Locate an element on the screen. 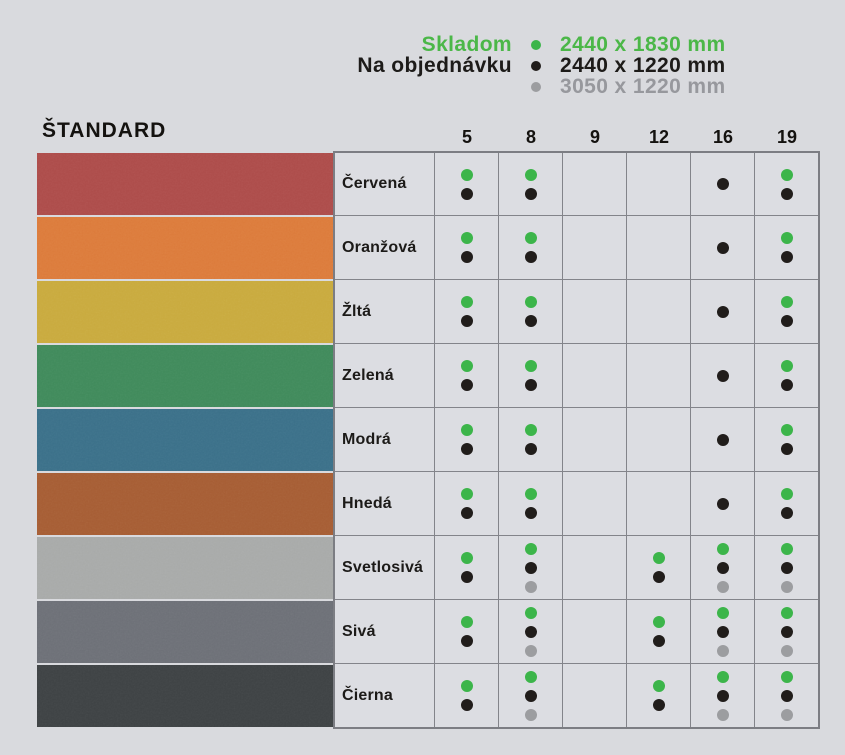 Image resolution: width=845 pixels, height=755 pixels. thickness-header: 16 is located at coordinates (723, 137).